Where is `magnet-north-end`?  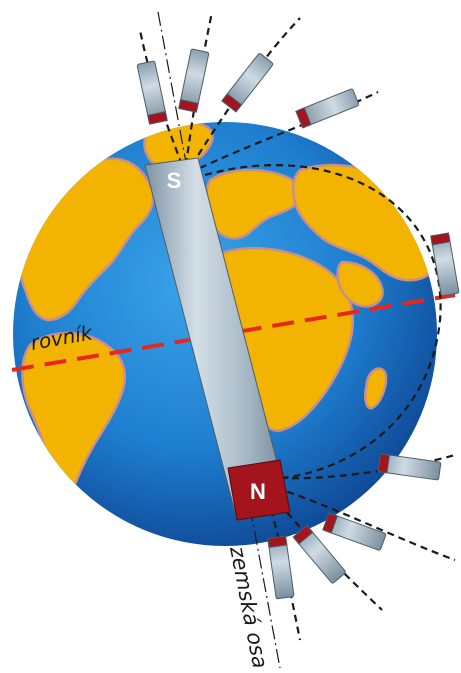 magnet-north-end is located at coordinates (259, 490).